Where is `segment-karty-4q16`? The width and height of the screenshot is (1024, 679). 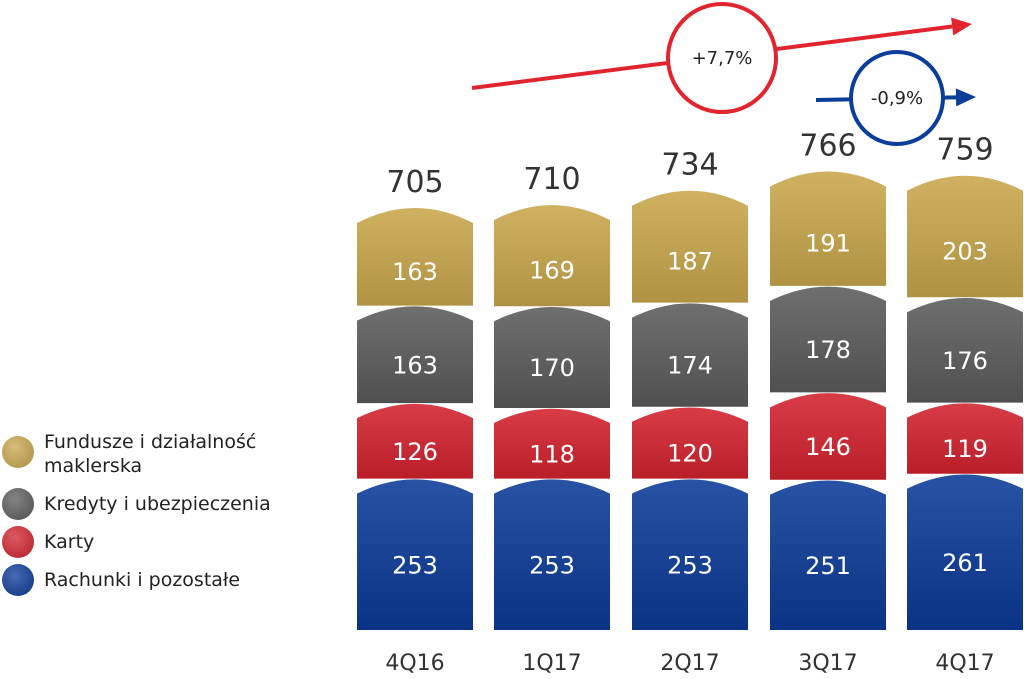 segment-karty-4q16 is located at coordinates (415, 441).